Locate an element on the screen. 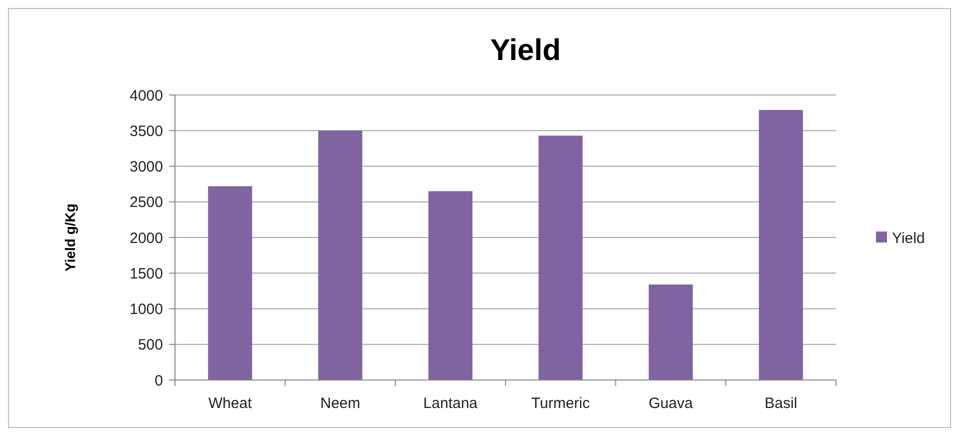  y-tick-label: 3500 is located at coordinates (146, 131).